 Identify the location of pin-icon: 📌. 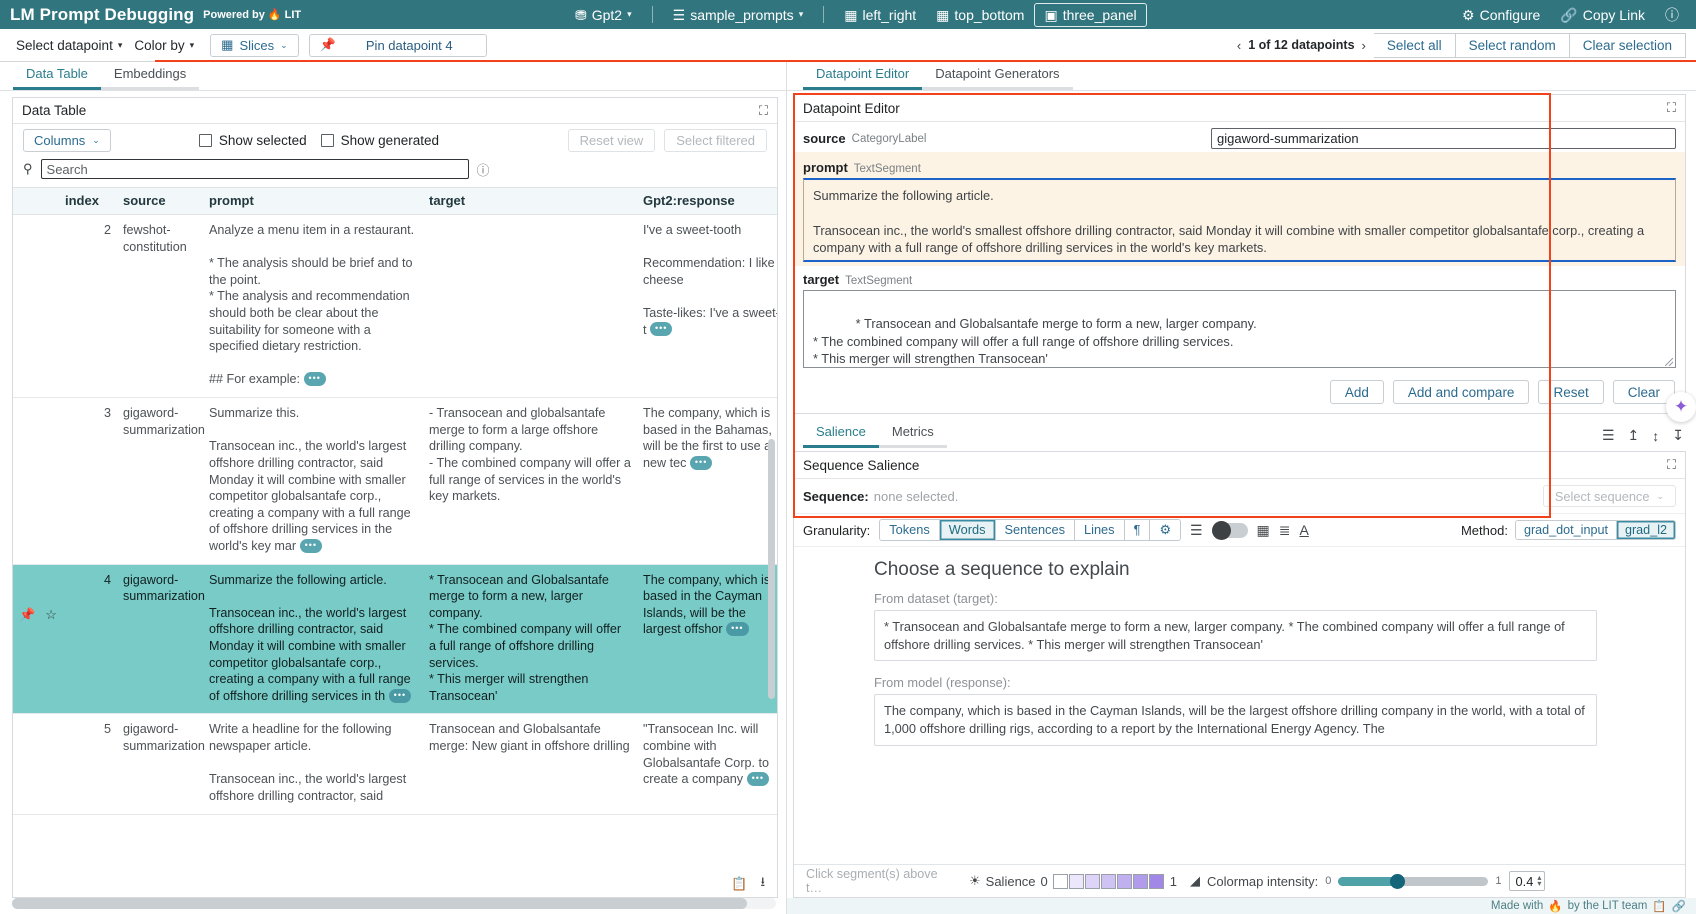
(27, 614).